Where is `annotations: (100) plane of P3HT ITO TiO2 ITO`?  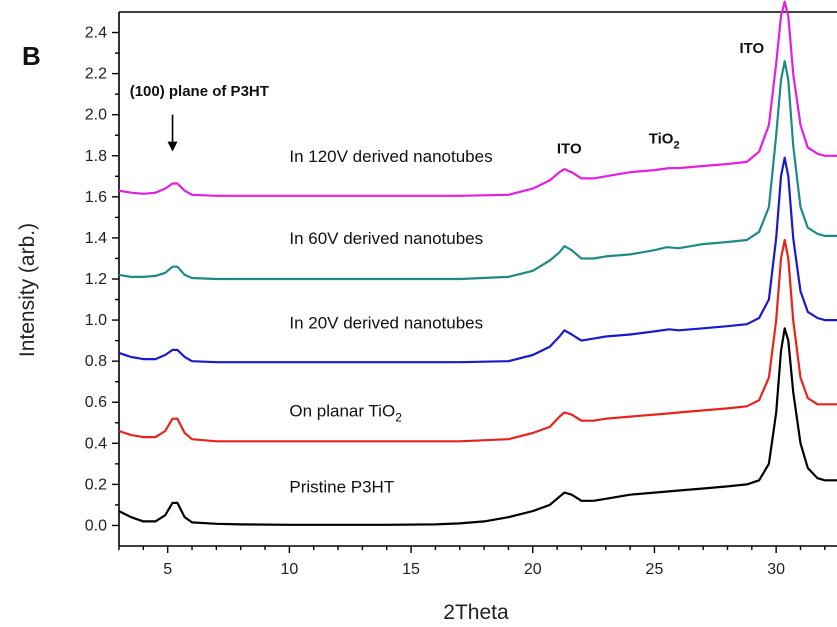
annotations: (100) plane of P3HT ITO TiO2 ITO is located at coordinates (447, 99).